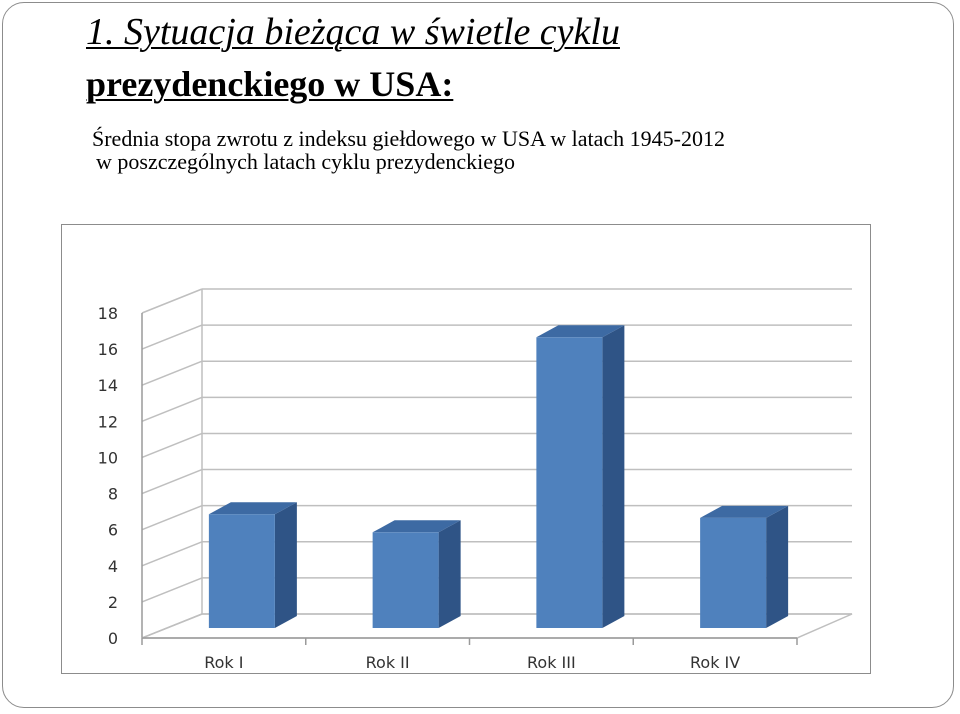 The height and width of the screenshot is (714, 960). What do you see at coordinates (108, 349) in the screenshot?
I see `y-tick-label: 16` at bounding box center [108, 349].